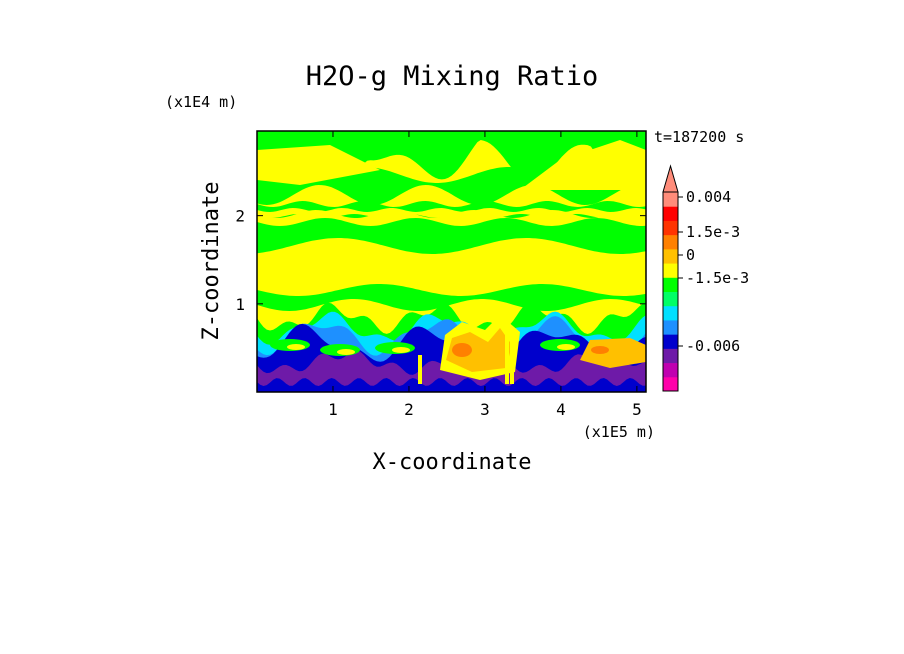 The width and height of the screenshot is (904, 654). Describe the element at coordinates (690, 255) in the screenshot. I see `colorbar-label: 0` at that location.